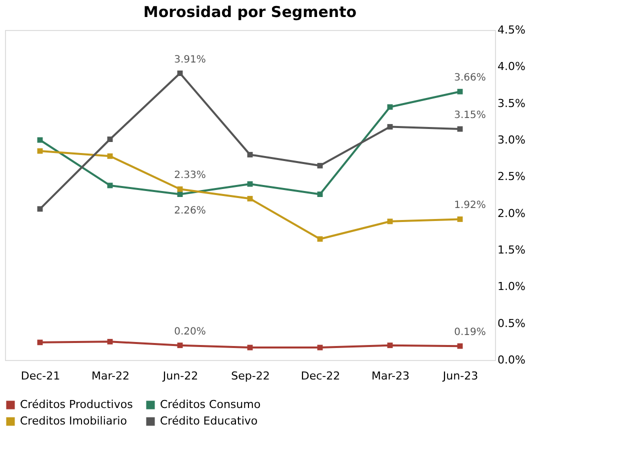 The image size is (619, 466). Describe the element at coordinates (470, 332) in the screenshot. I see `data-label: 0.19%` at that location.